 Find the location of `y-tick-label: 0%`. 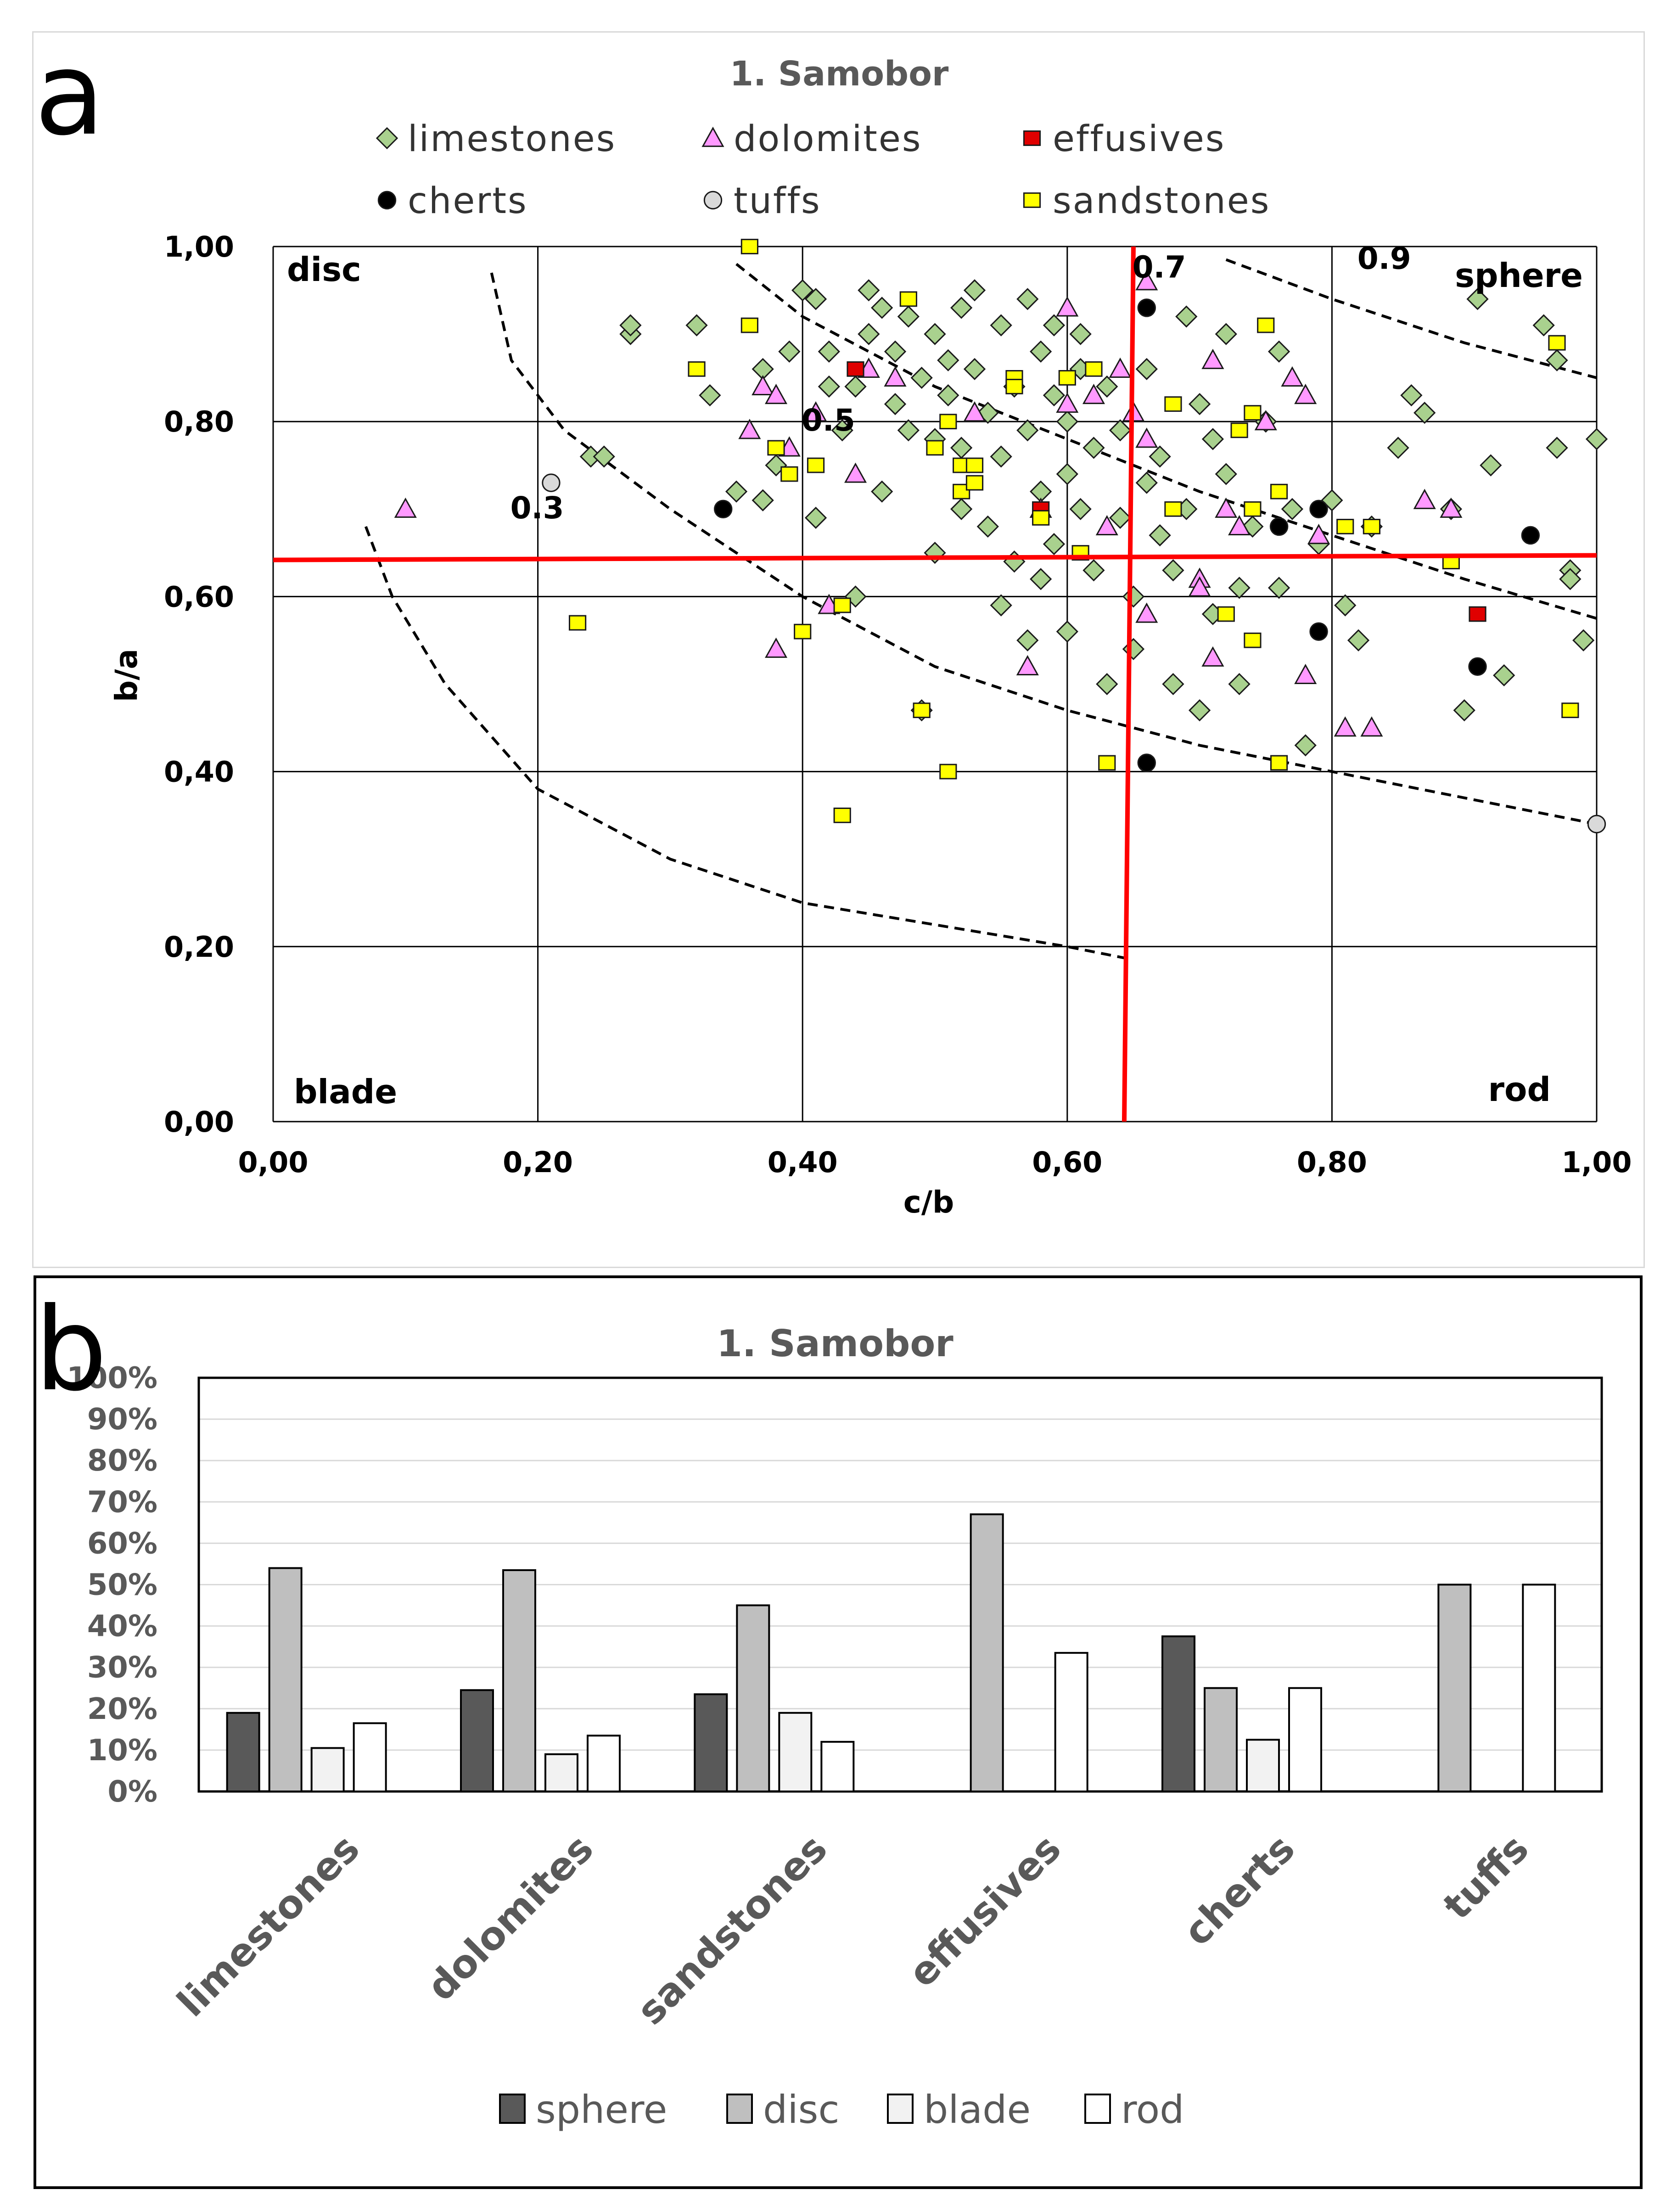

y-tick-label: 0% is located at coordinates (132, 1792).